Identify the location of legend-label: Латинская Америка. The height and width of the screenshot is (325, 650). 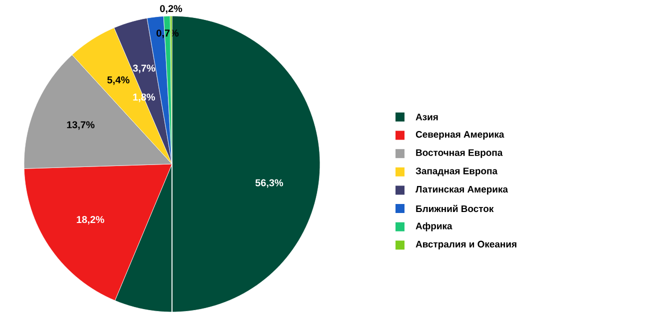
(462, 190).